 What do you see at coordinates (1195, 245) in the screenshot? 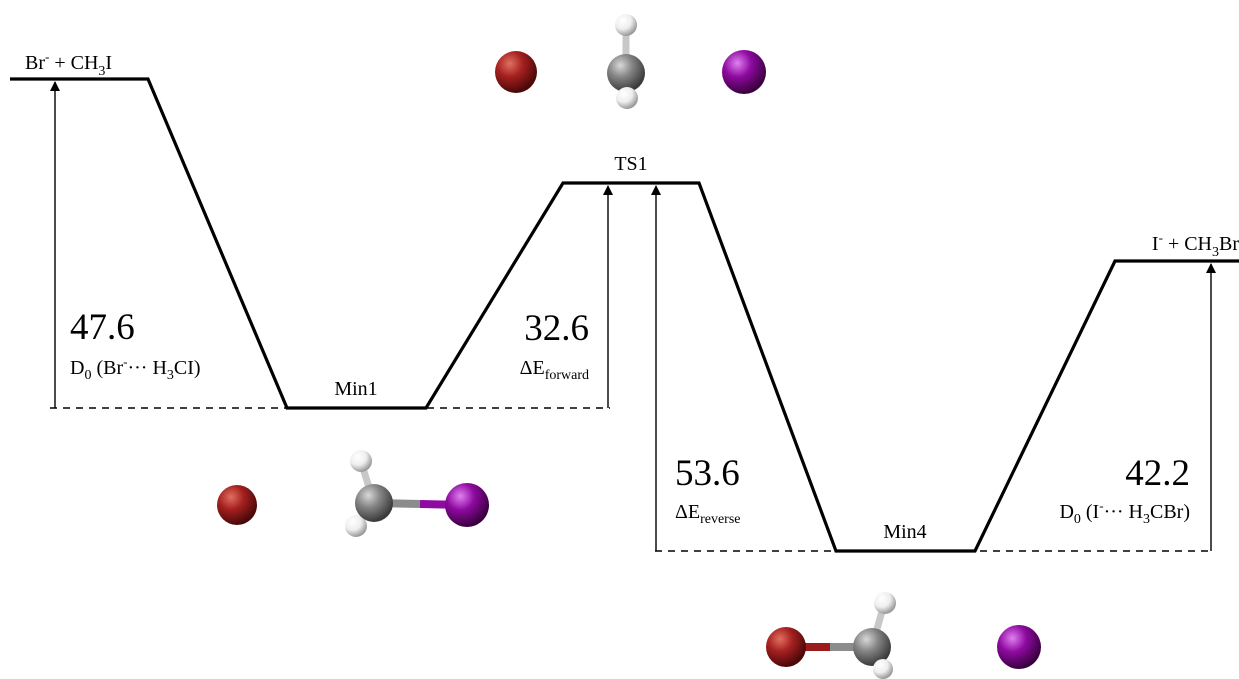
I see `product-label: I- + CH3Br` at bounding box center [1195, 245].